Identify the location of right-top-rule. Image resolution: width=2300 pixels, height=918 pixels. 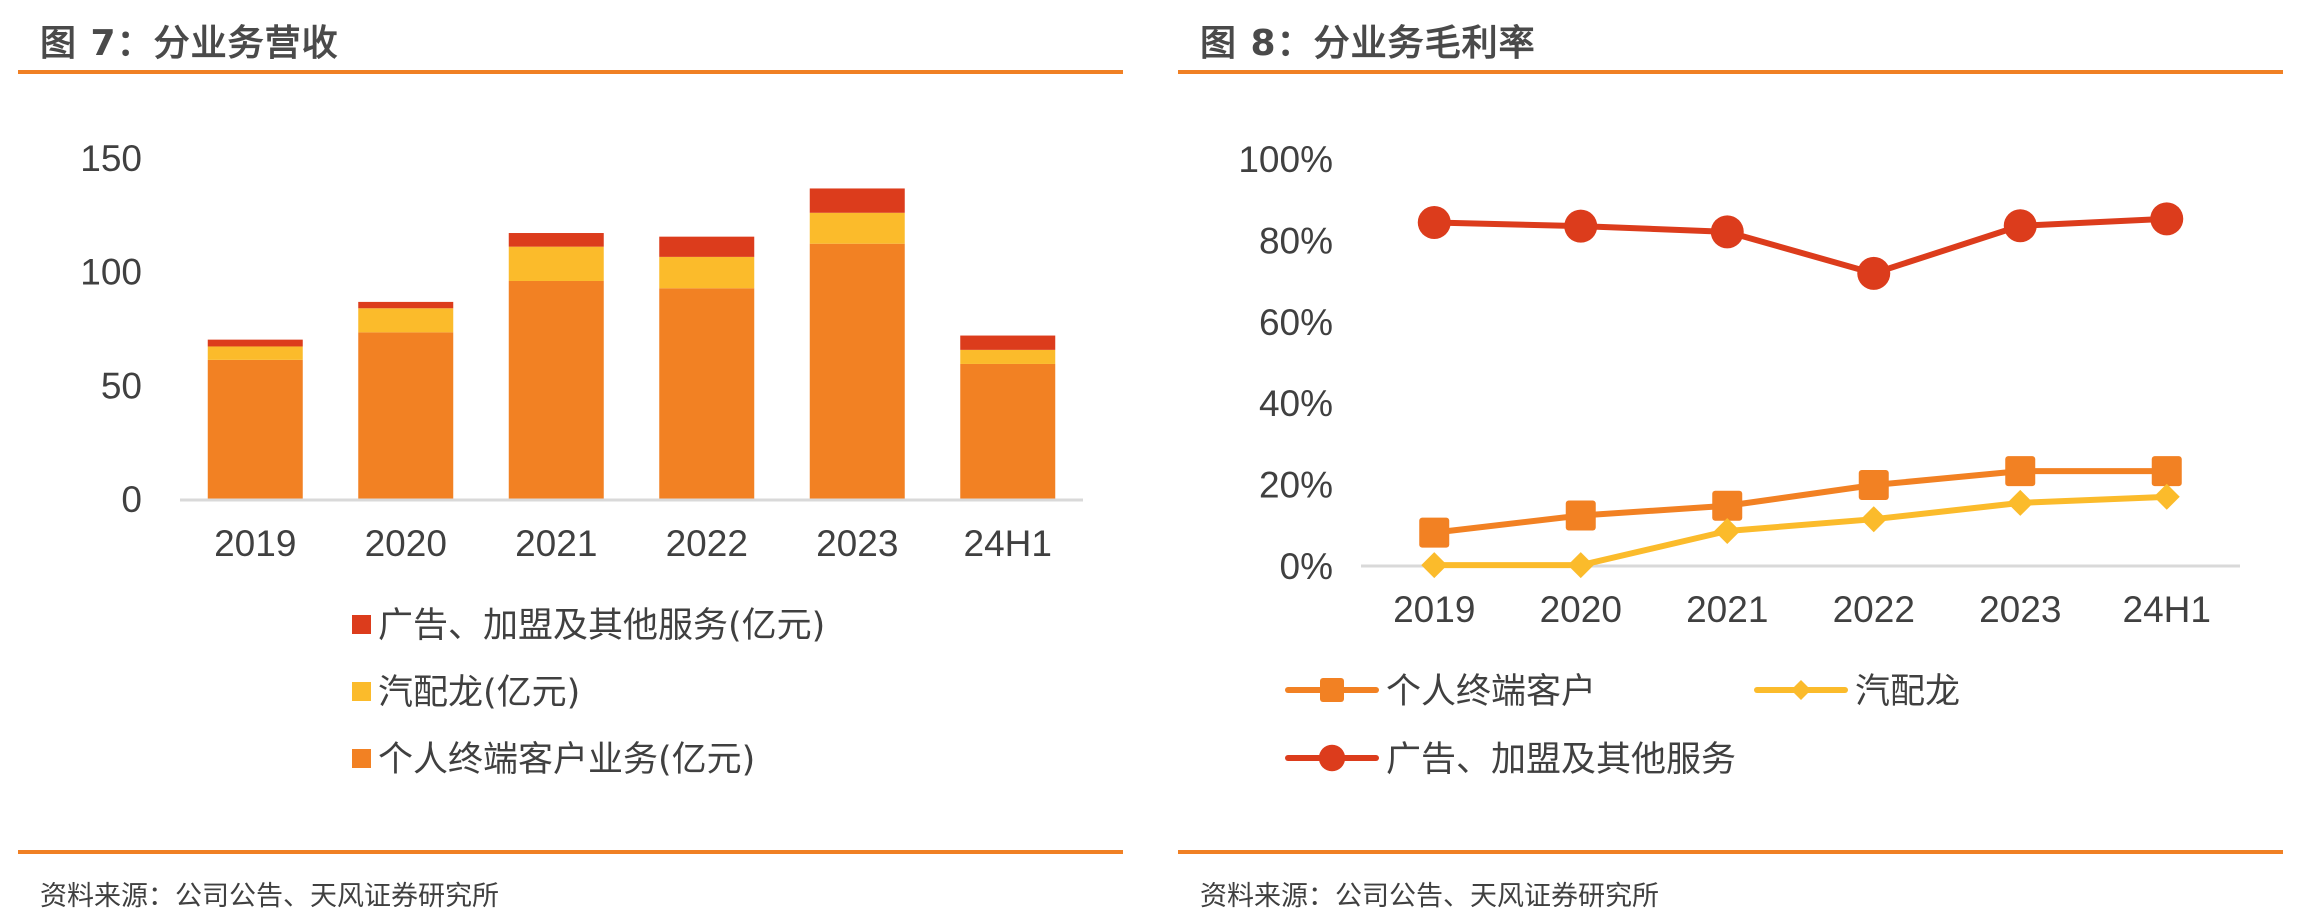
(1730, 72).